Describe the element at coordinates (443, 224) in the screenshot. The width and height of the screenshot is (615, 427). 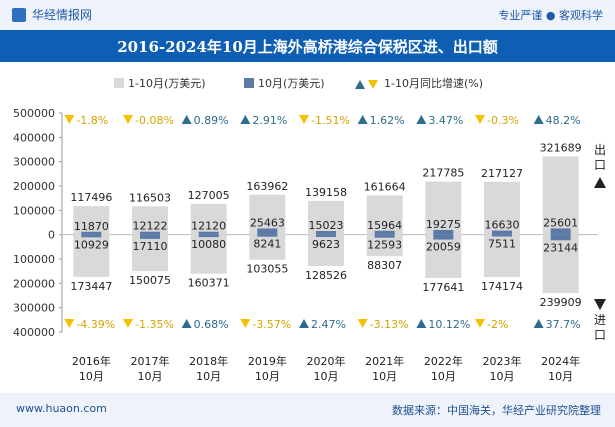
I see `label-export-monthly: 19275` at that location.